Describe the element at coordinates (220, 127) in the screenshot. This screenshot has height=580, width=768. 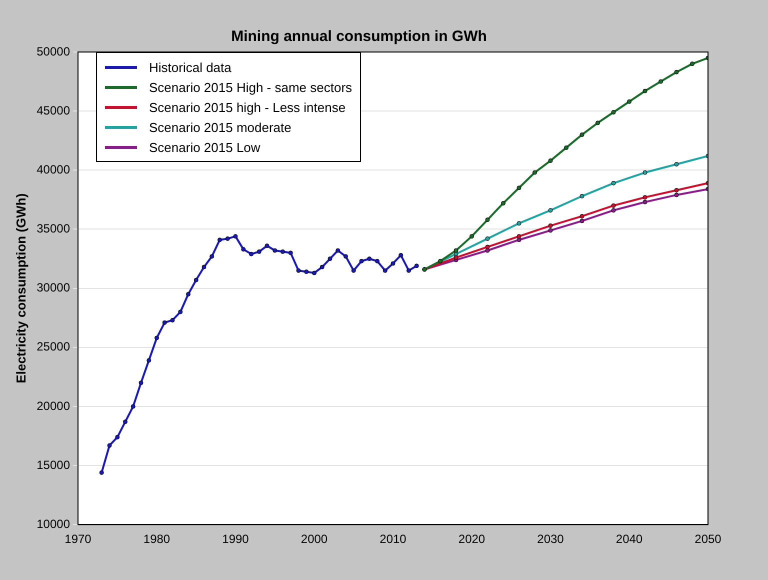
I see `legend-label: Scenario 2015 moderate` at that location.